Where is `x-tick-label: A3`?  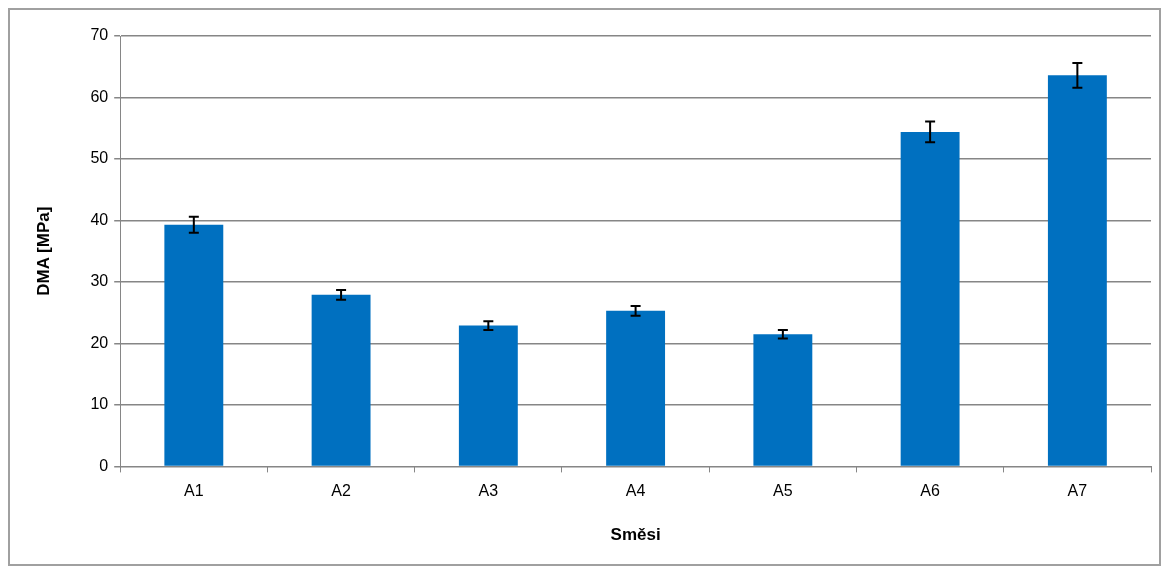
x-tick-label: A3 is located at coordinates (488, 491).